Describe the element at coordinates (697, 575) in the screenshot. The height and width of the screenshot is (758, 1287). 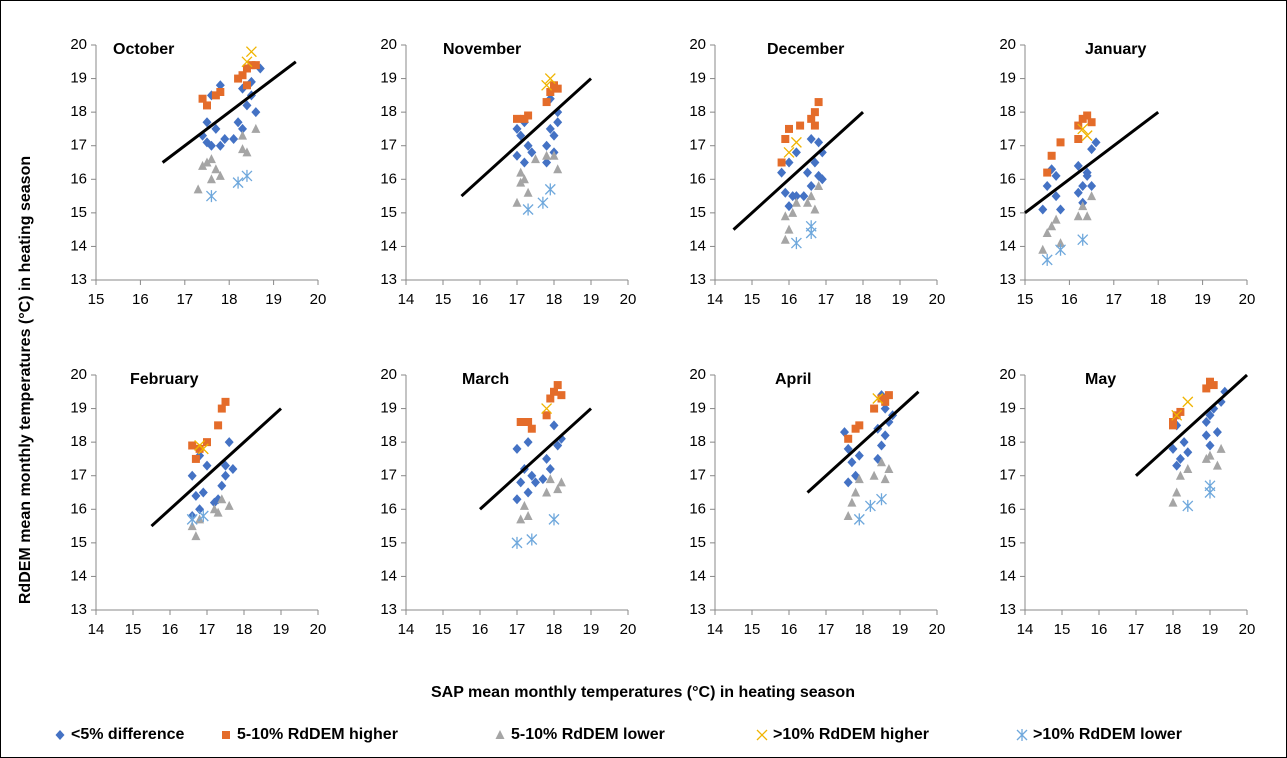
I see `y-tick-label: 14` at that location.